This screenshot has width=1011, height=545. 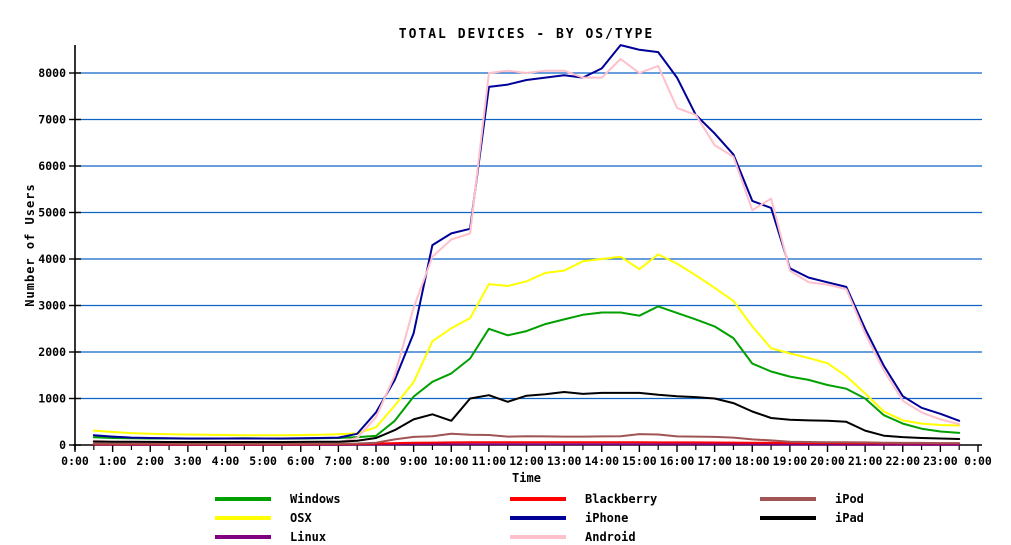 I want to click on y-axis-label: Number of Users, so click(x=30, y=245).